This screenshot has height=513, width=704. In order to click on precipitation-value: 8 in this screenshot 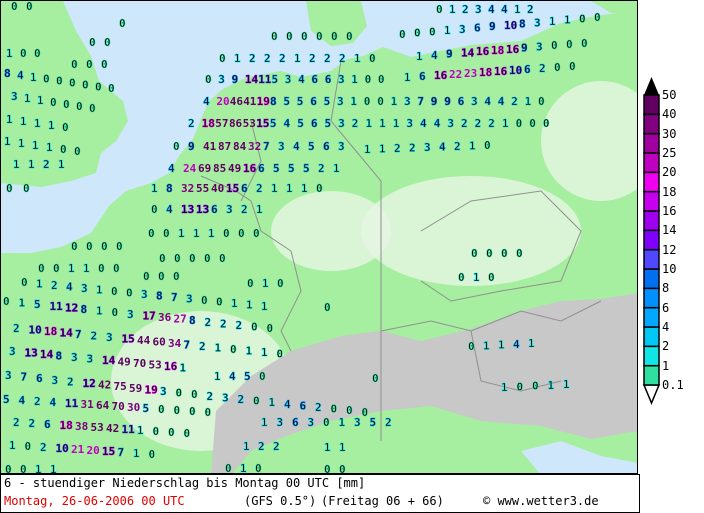, I will do `click(159, 296)`.